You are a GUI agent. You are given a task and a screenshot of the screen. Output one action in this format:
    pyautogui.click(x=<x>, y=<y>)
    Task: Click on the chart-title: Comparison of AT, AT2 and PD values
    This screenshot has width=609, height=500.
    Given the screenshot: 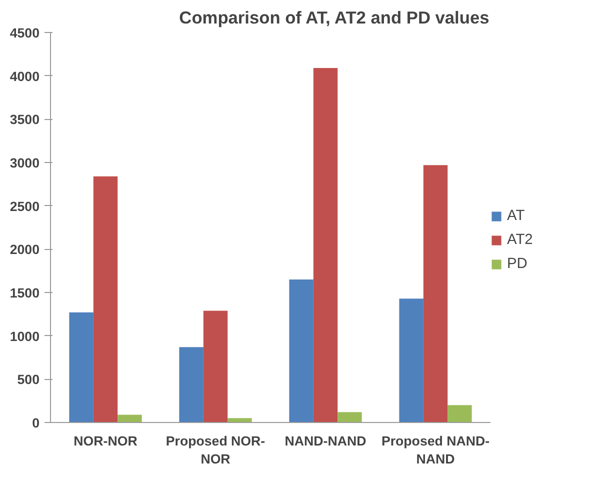 What is the action you would take?
    pyautogui.click(x=334, y=18)
    